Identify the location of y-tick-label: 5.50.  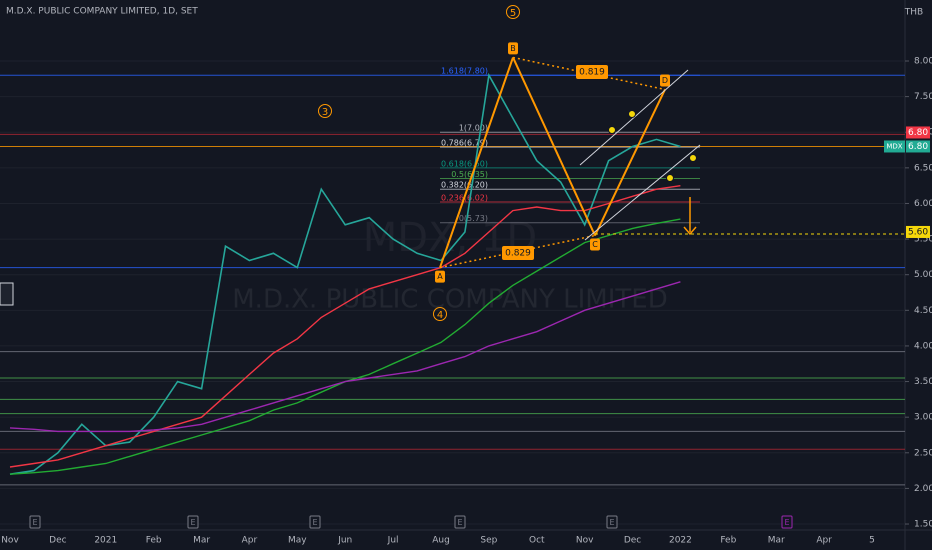
(923, 240).